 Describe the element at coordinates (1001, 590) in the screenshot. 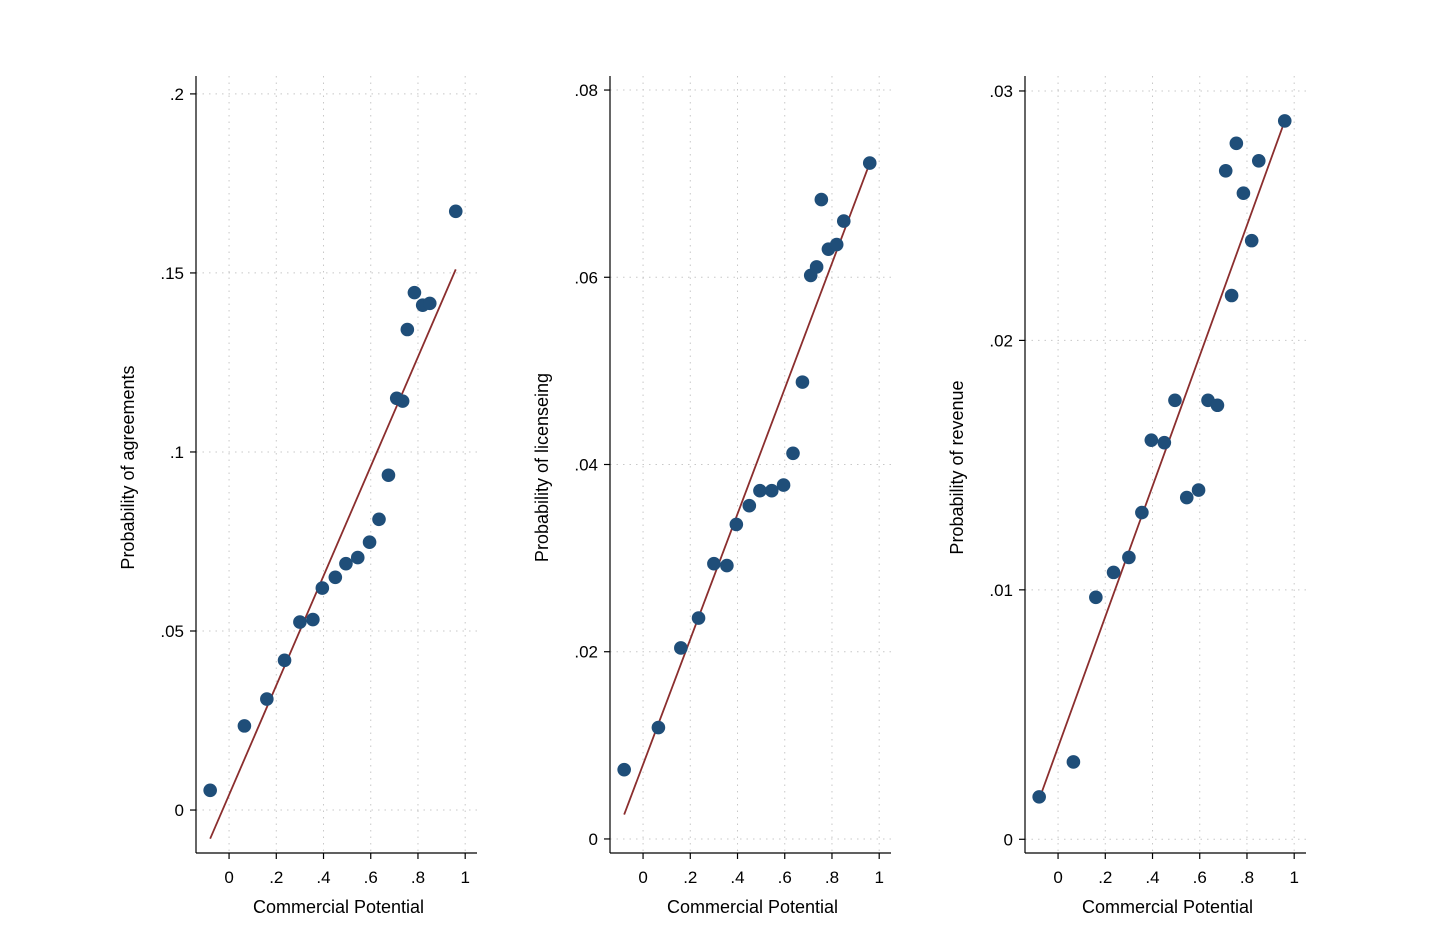

I see `y-tick-label: .01` at that location.